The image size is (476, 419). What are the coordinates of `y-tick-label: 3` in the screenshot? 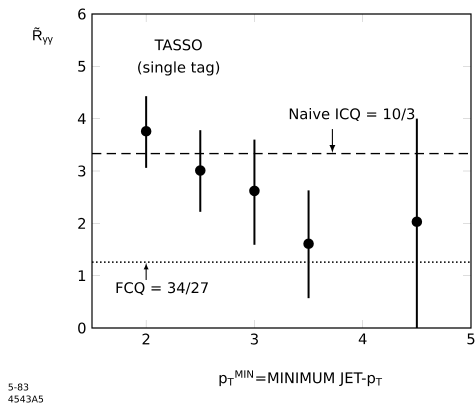 It's located at (82, 171).